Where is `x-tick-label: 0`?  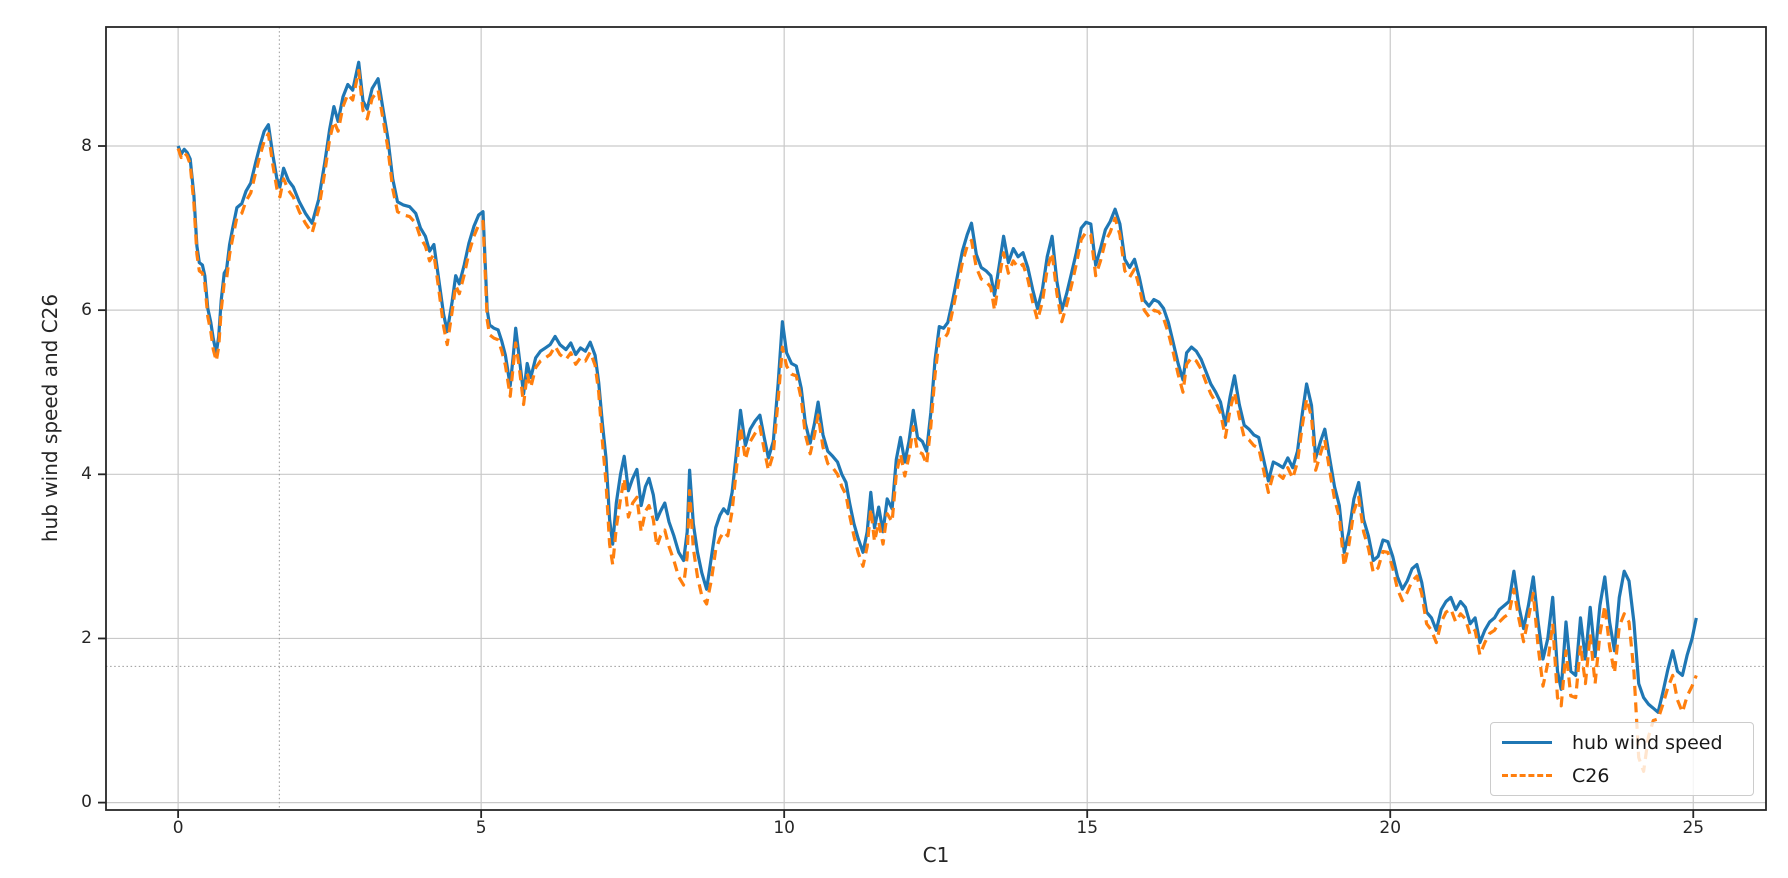
x-tick-label: 0 is located at coordinates (178, 828).